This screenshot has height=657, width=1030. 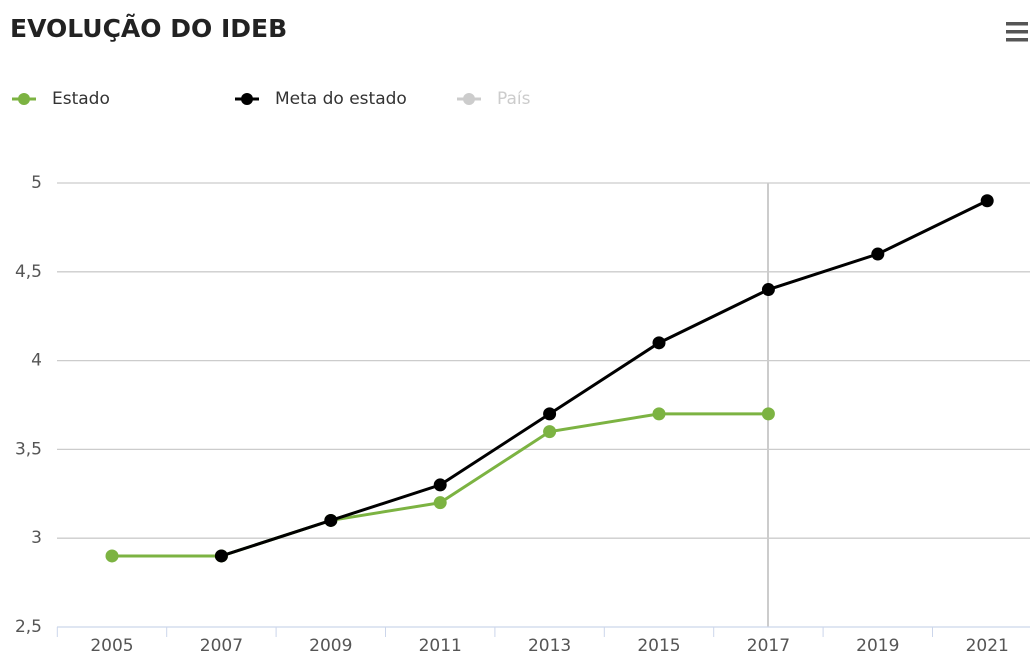 I want to click on y-tick-label: 2,5, so click(x=28, y=627).